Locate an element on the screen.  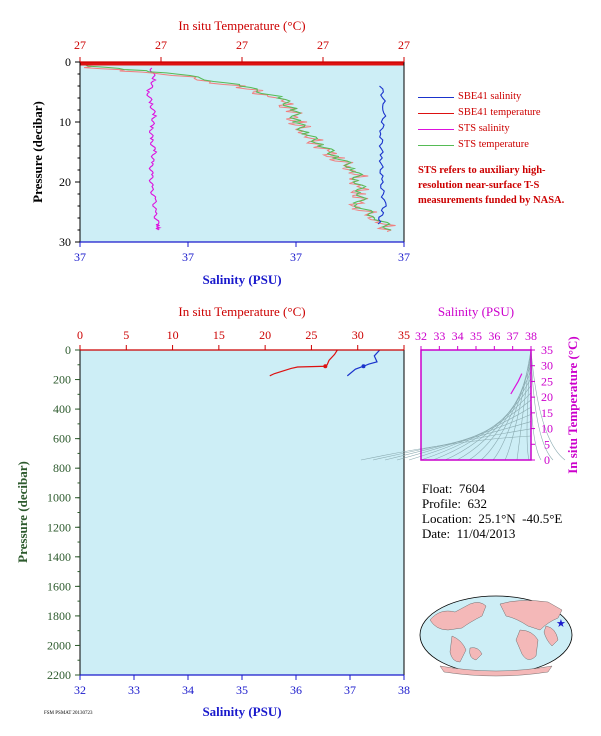
bottom-pressure-tick-label: 1800 is located at coordinates (59, 616).